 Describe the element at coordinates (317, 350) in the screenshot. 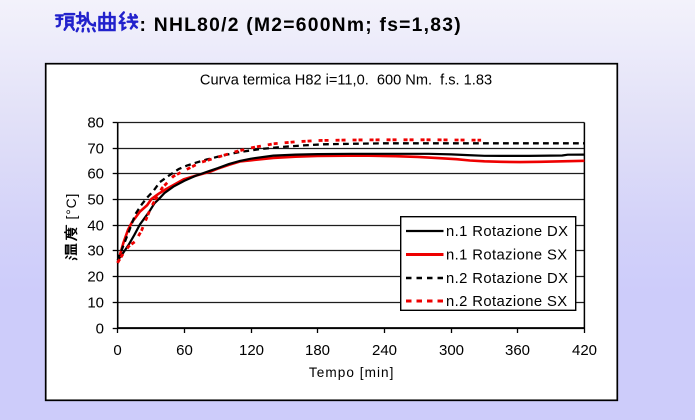

I see `svg-text: 180` at that location.